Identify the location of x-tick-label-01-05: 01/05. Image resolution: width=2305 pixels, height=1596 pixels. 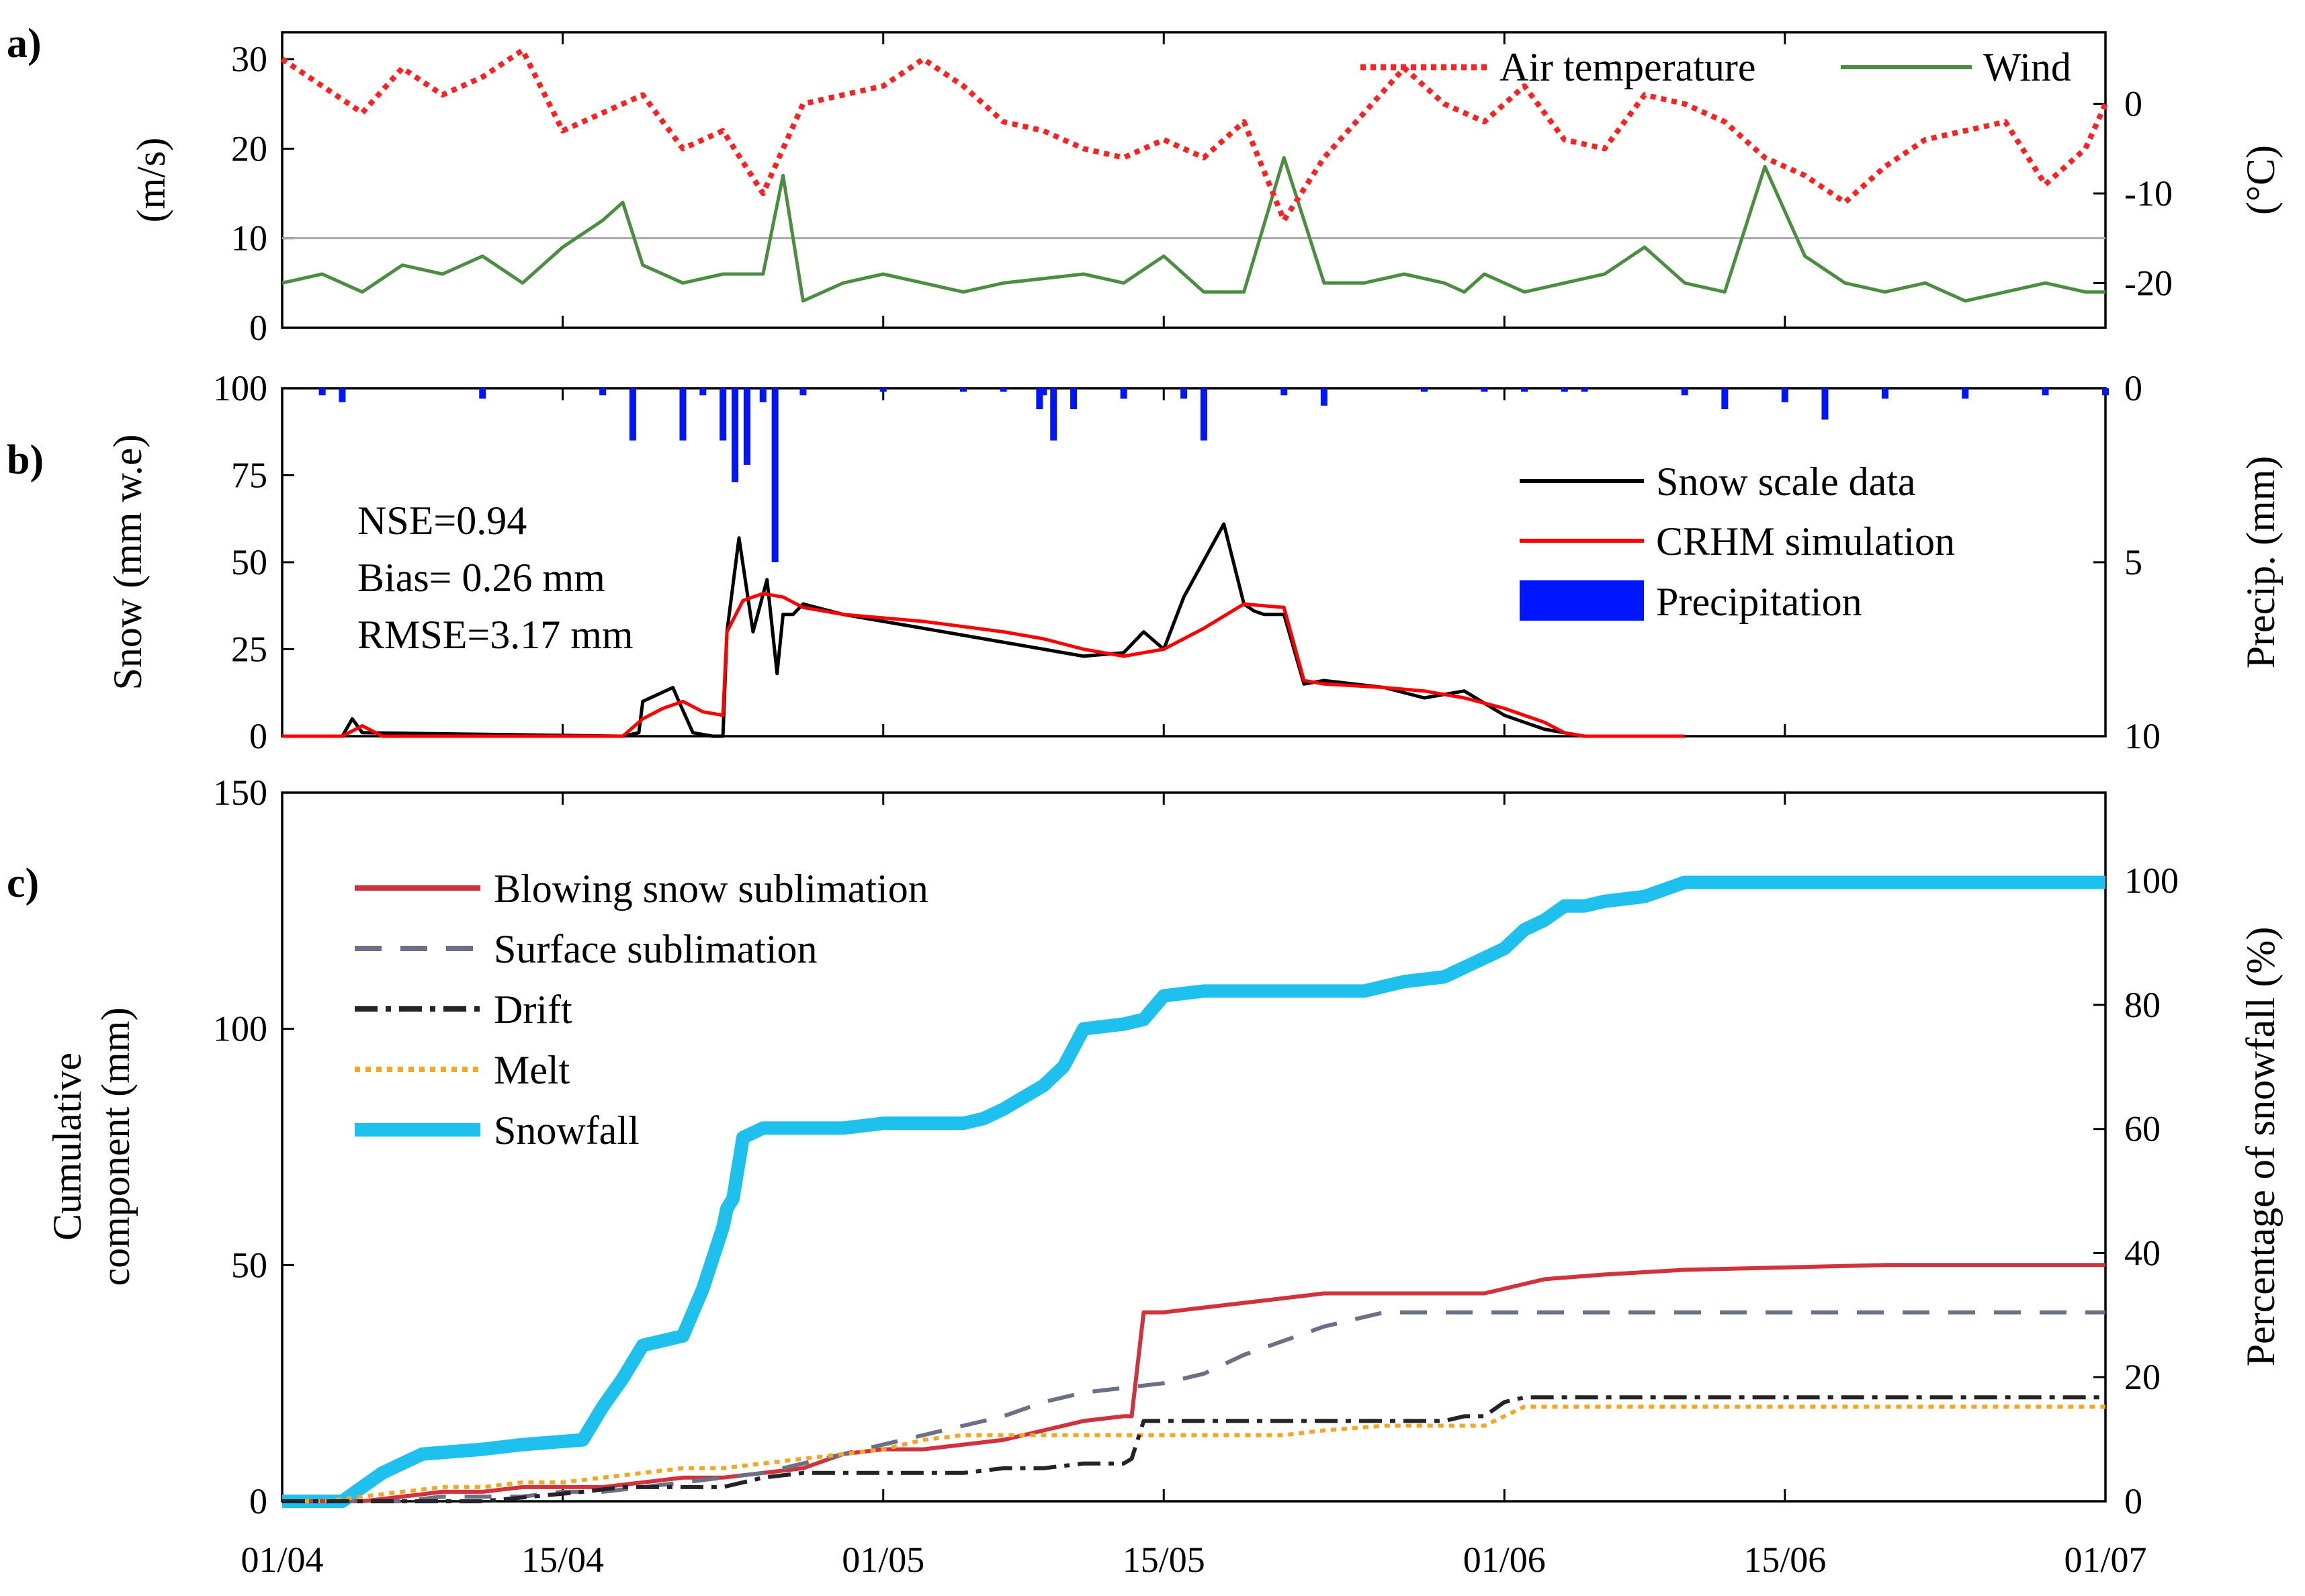
(883, 1560).